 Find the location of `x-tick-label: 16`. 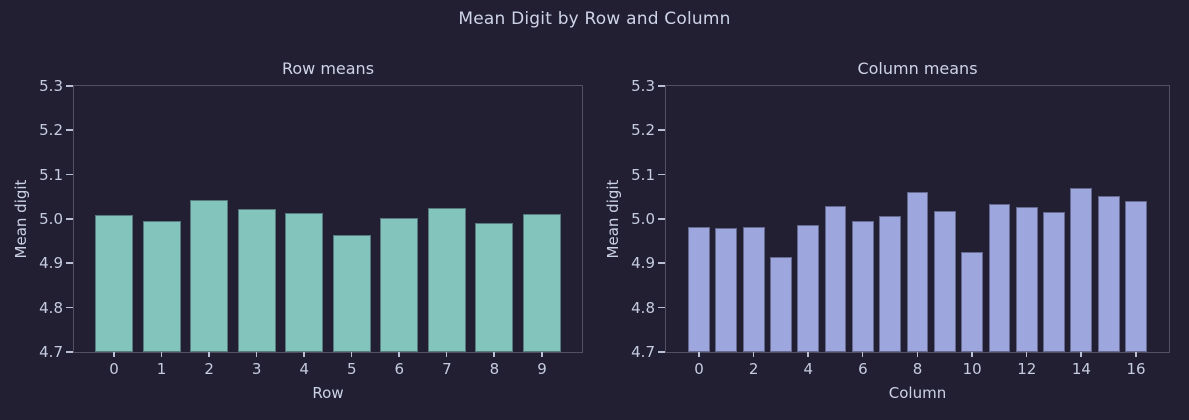

x-tick-label: 16 is located at coordinates (1136, 369).